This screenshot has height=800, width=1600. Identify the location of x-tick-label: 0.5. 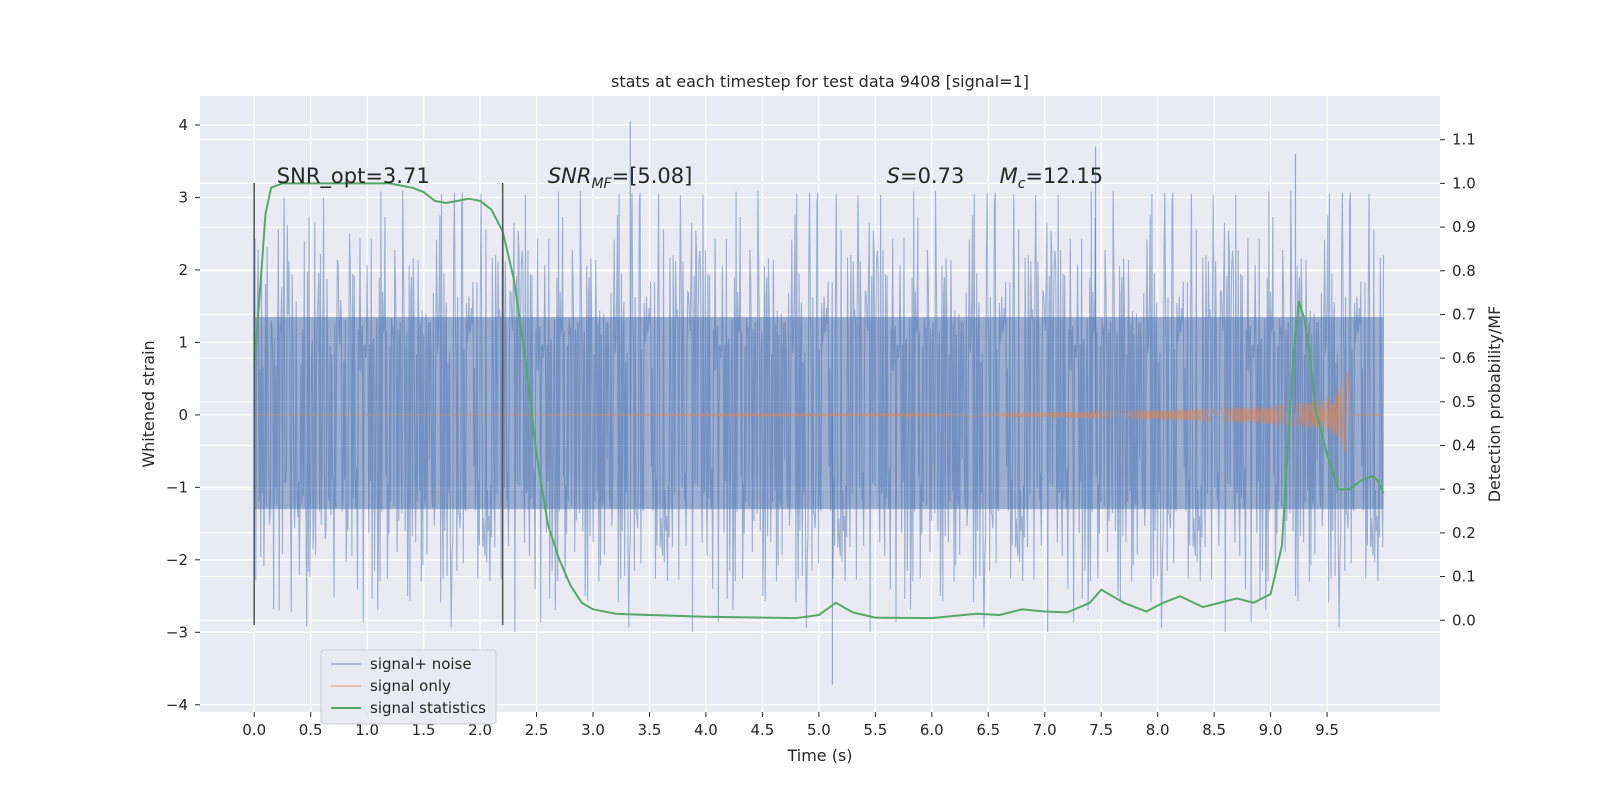
(311, 730).